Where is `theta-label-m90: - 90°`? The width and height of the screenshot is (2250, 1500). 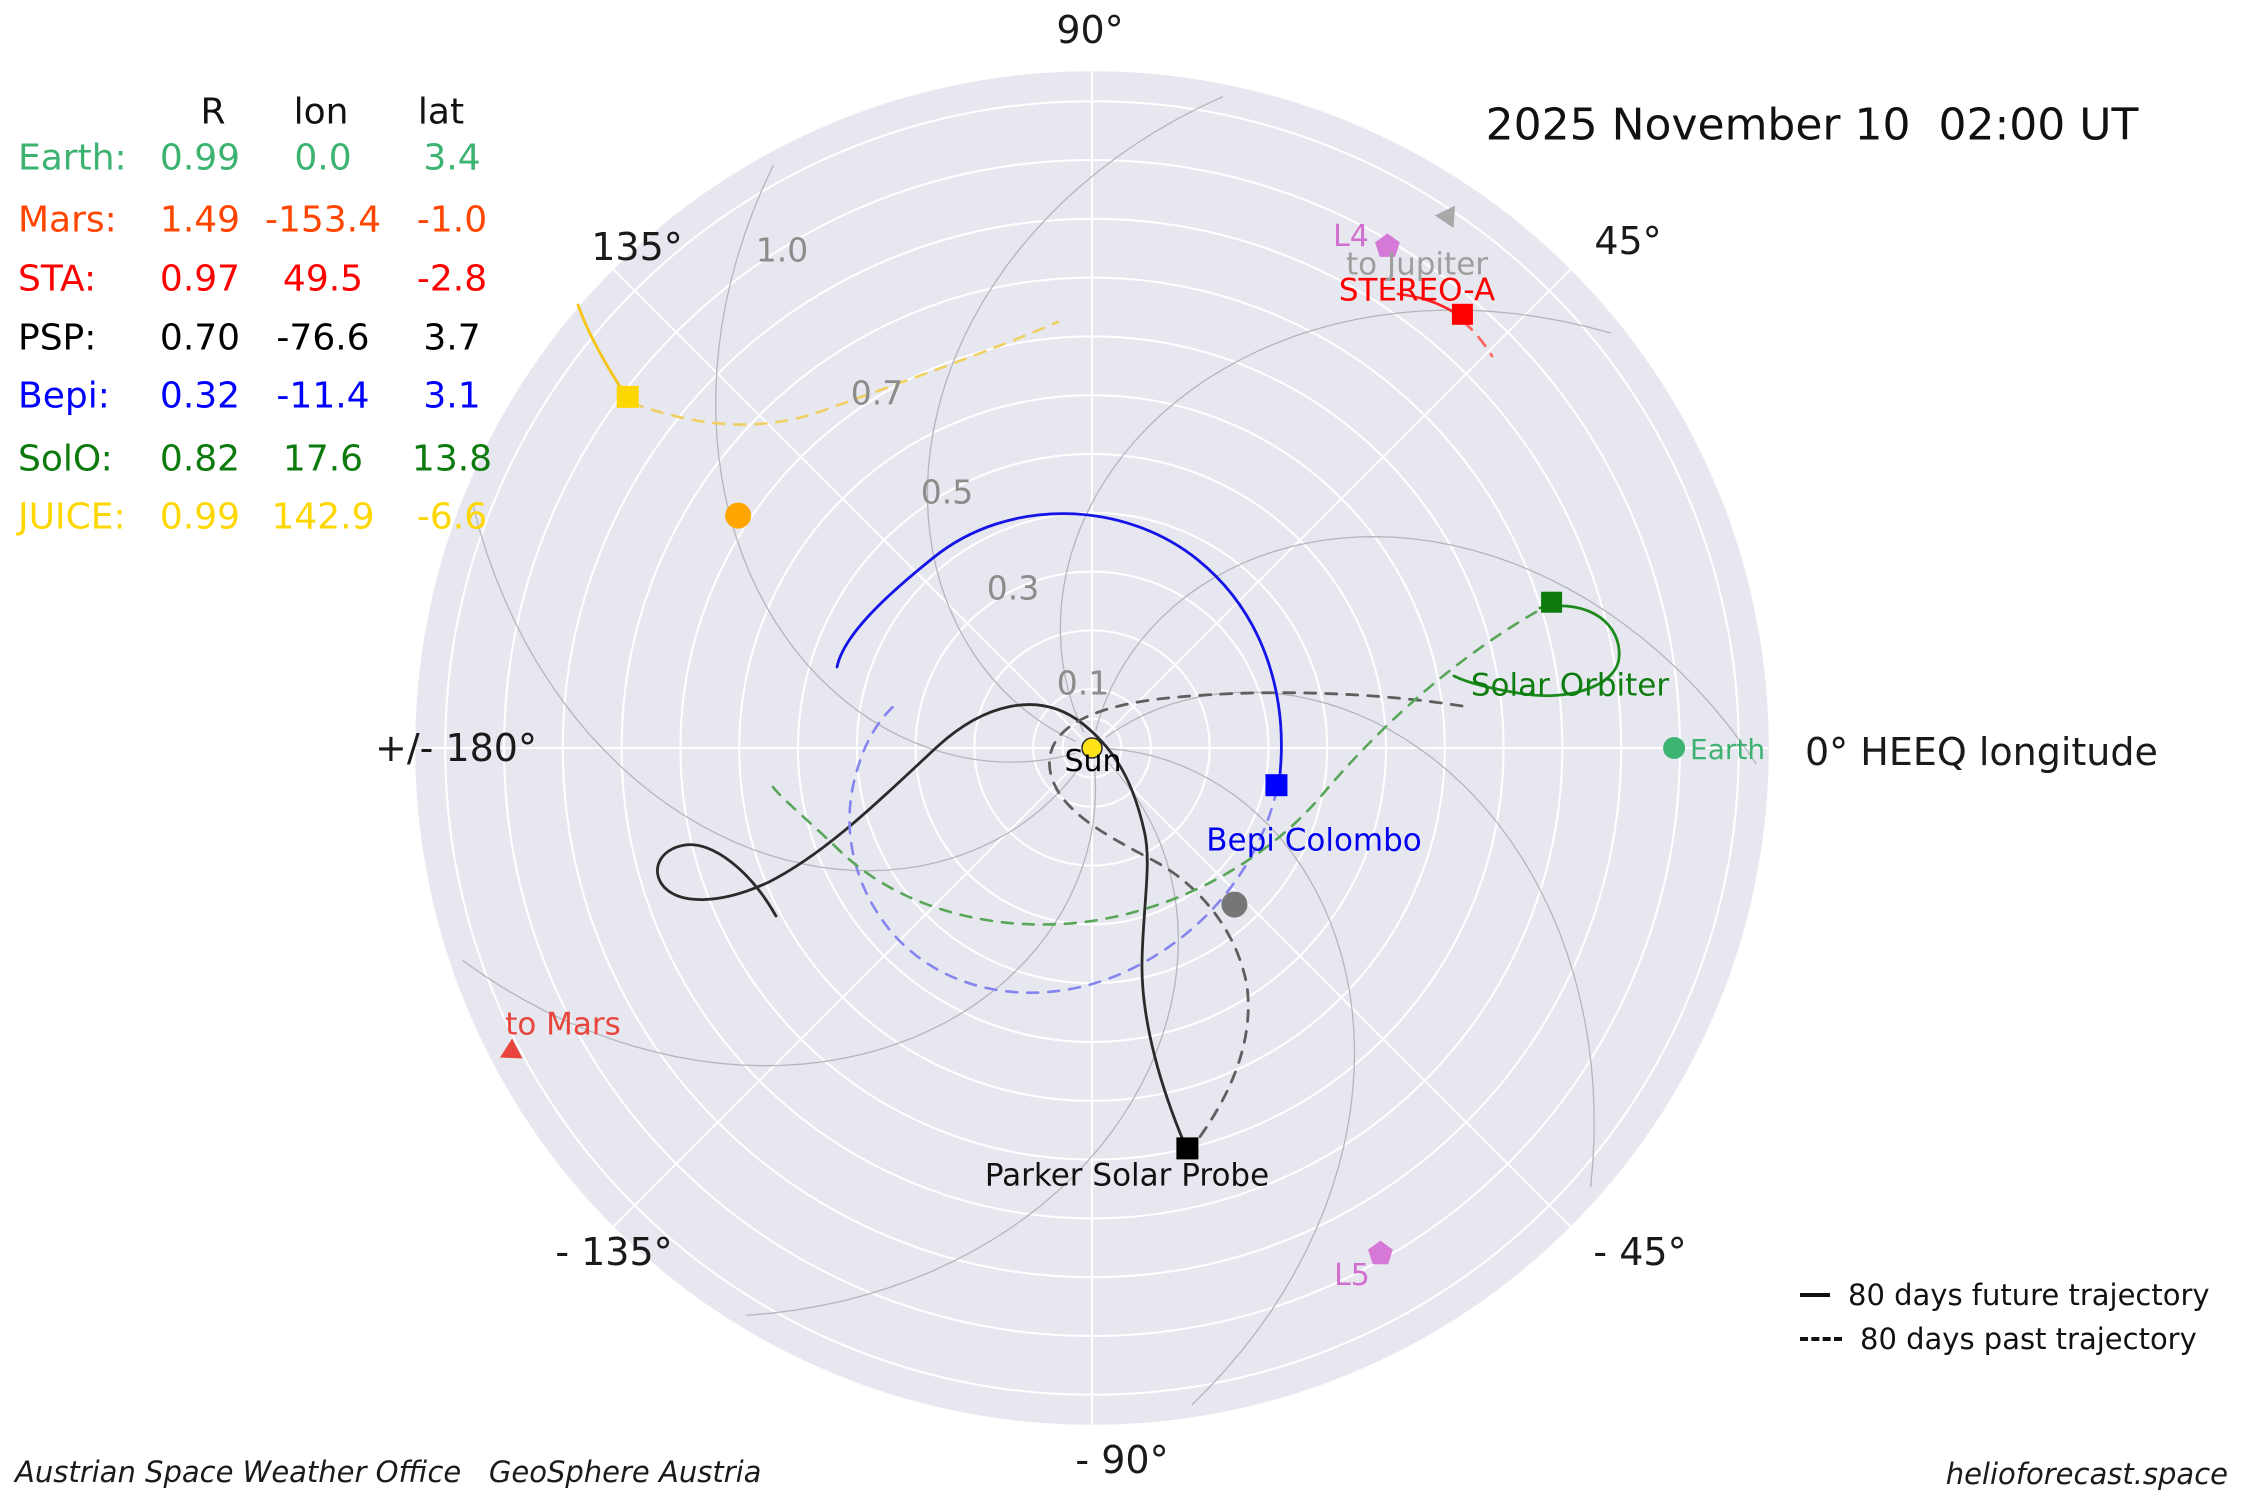
theta-label-m90: - 90° is located at coordinates (1122, 1460).